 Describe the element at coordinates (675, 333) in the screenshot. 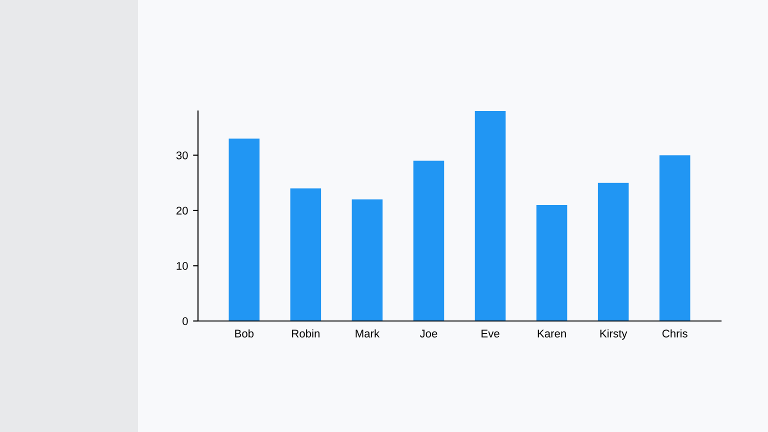

I see `x-tick-label: Chris` at that location.